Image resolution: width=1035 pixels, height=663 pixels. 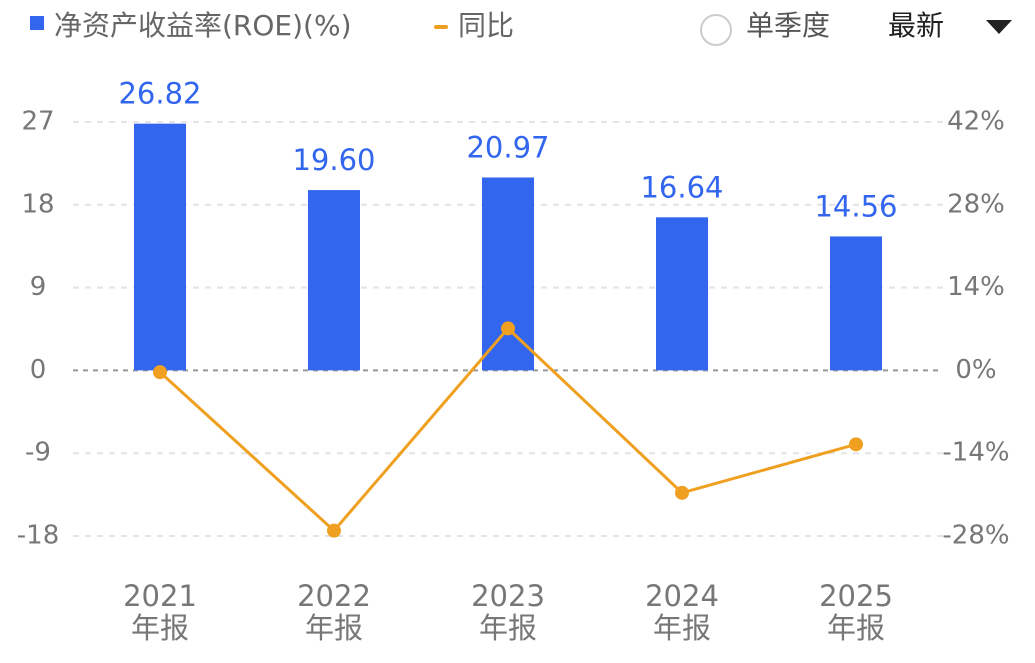 I want to click on option-label: 单季度, so click(x=788, y=25).